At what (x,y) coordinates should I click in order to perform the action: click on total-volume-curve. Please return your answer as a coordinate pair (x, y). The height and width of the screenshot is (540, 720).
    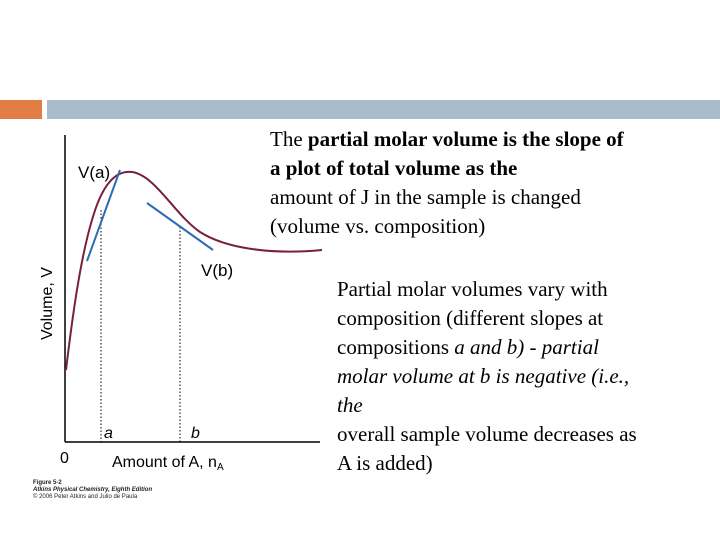
    Looking at the image, I should click on (194, 270).